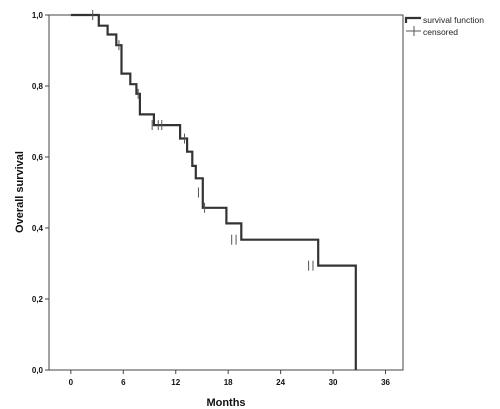 The image size is (500, 409). Describe the element at coordinates (440, 32) in the screenshot. I see `legend-censored-label: censored` at that location.